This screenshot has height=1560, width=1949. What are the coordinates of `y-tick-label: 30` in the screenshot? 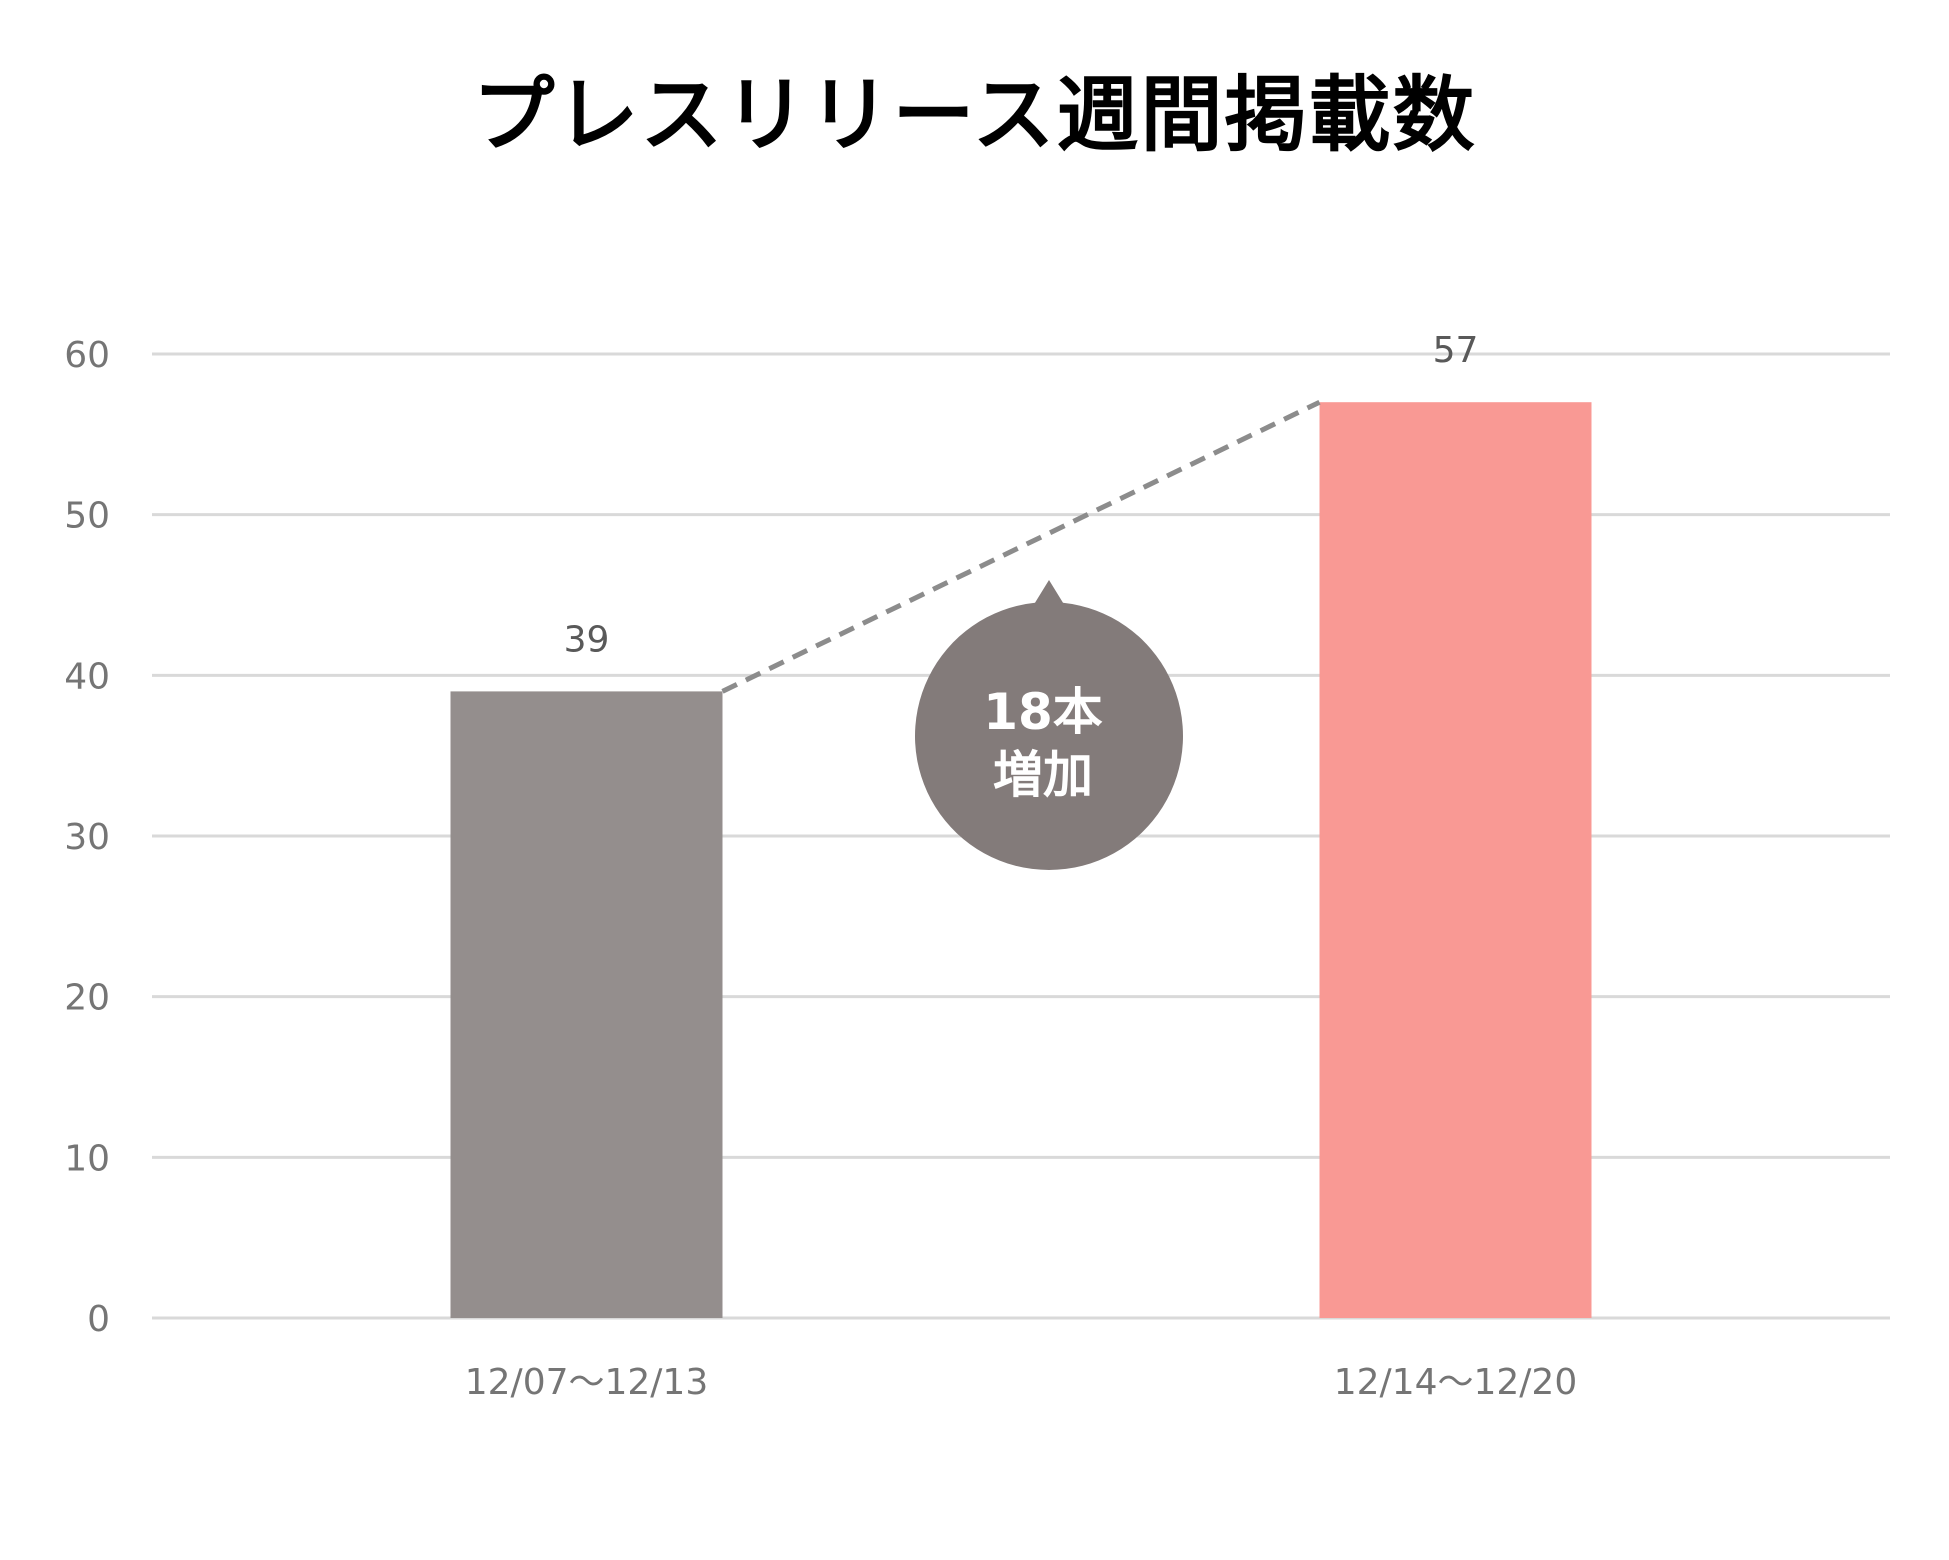 It's located at (87, 837).